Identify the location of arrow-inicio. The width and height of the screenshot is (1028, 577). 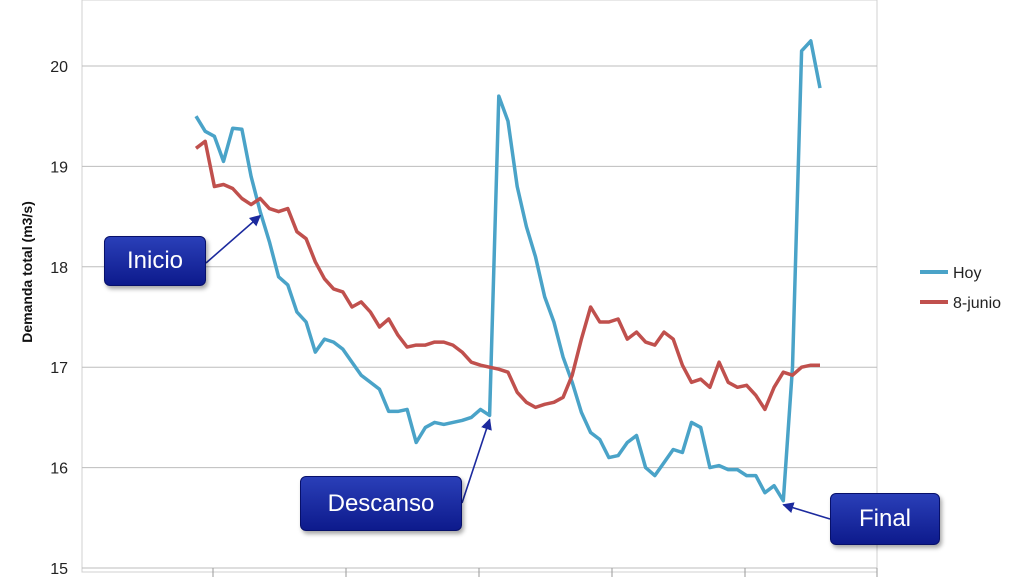
(233, 239).